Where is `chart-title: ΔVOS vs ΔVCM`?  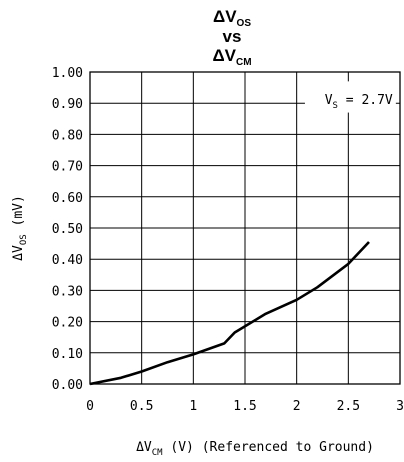
chart-title: ΔVOS vs ΔVCM is located at coordinates (231, 37).